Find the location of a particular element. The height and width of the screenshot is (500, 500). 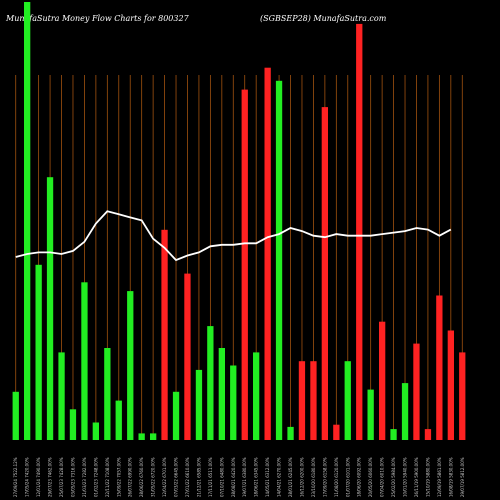

price-line-path is located at coordinates (233, 236).